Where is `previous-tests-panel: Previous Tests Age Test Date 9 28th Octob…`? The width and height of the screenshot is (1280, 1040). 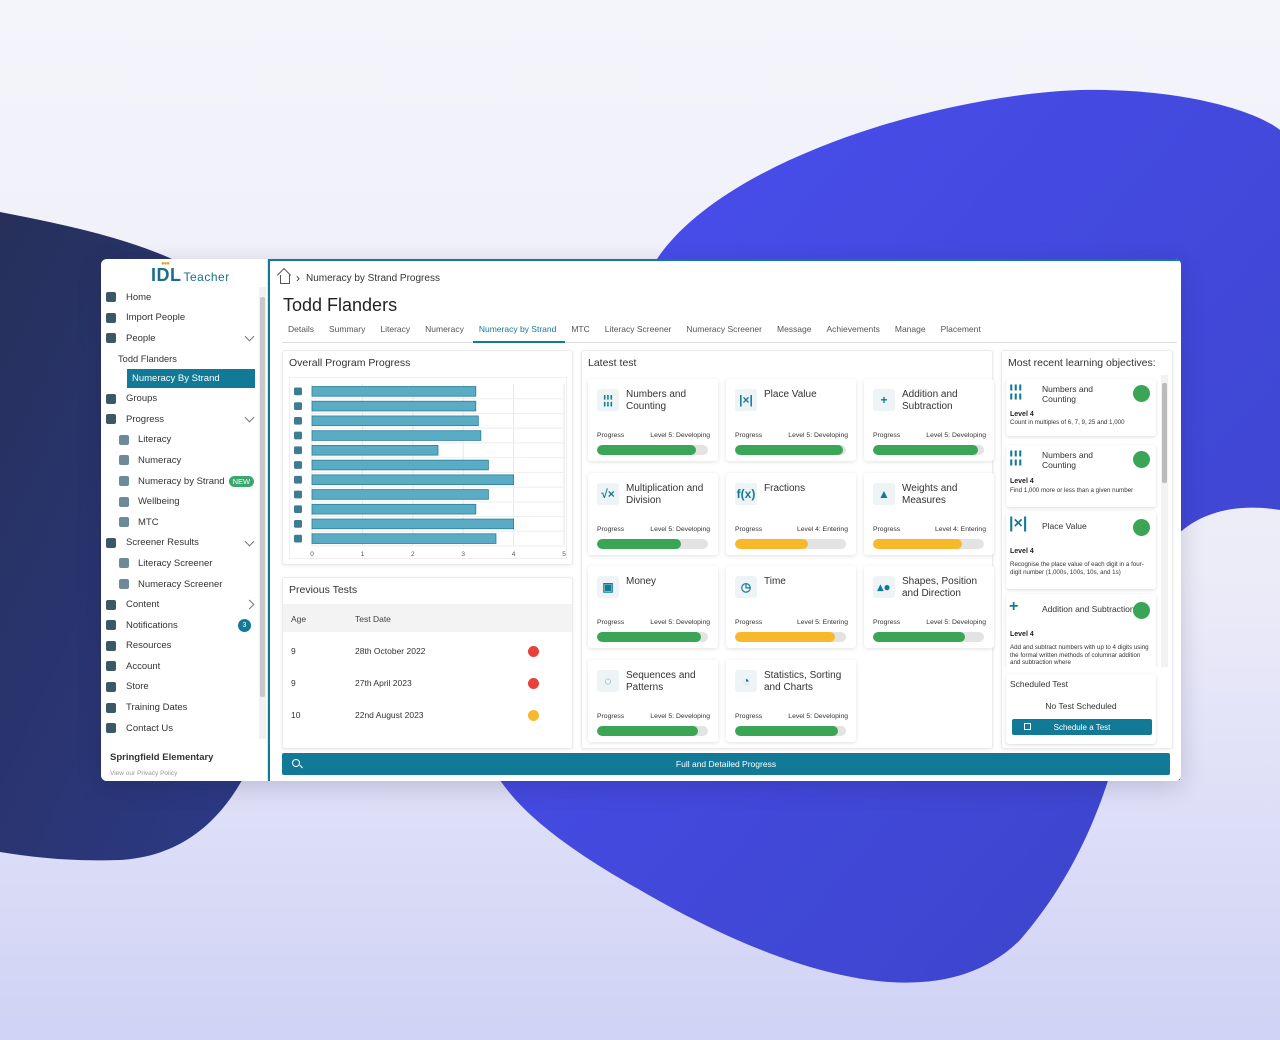
previous-tests-panel: Previous Tests Age Test Date 9 28th Octob… is located at coordinates (427, 663).